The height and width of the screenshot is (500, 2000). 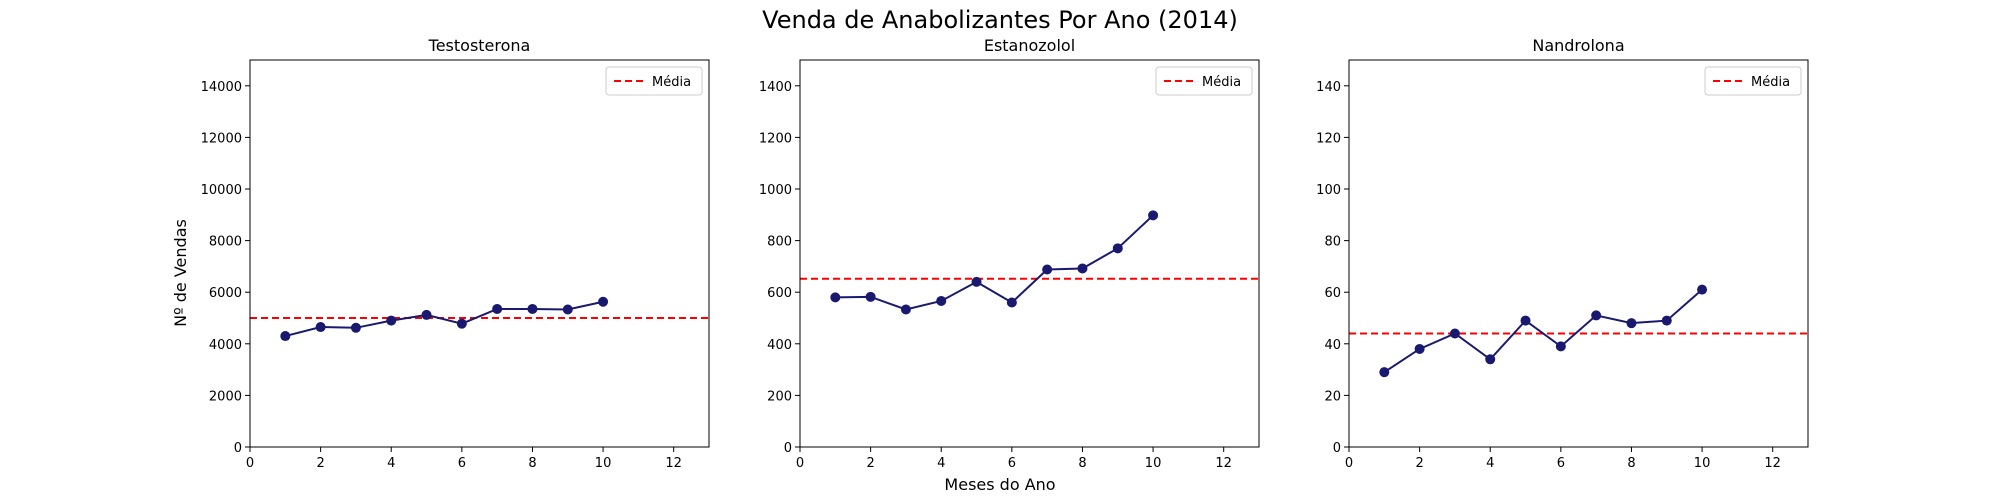 I want to click on y-tick-label: 8000, so click(x=225, y=242).